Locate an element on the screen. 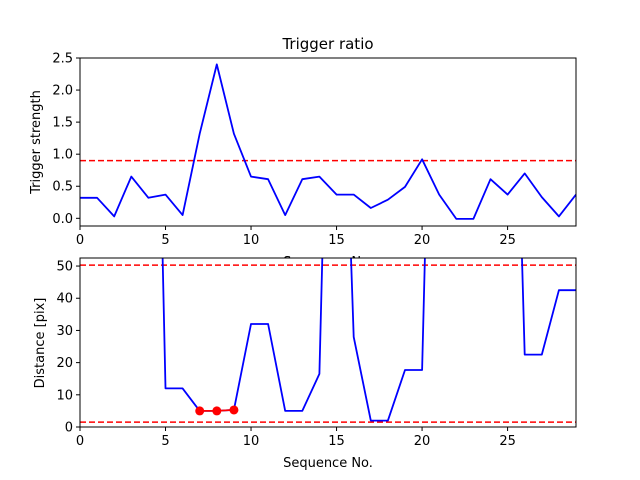 The width and height of the screenshot is (640, 480). bottom-chart-xtick-label: 25 is located at coordinates (507, 441).